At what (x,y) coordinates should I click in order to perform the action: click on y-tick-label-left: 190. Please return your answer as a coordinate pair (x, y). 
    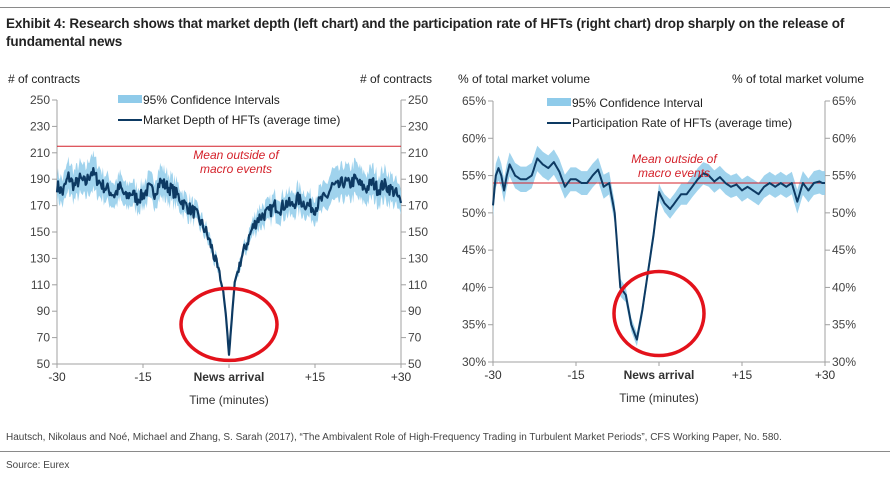
    Looking at the image, I should click on (40, 179).